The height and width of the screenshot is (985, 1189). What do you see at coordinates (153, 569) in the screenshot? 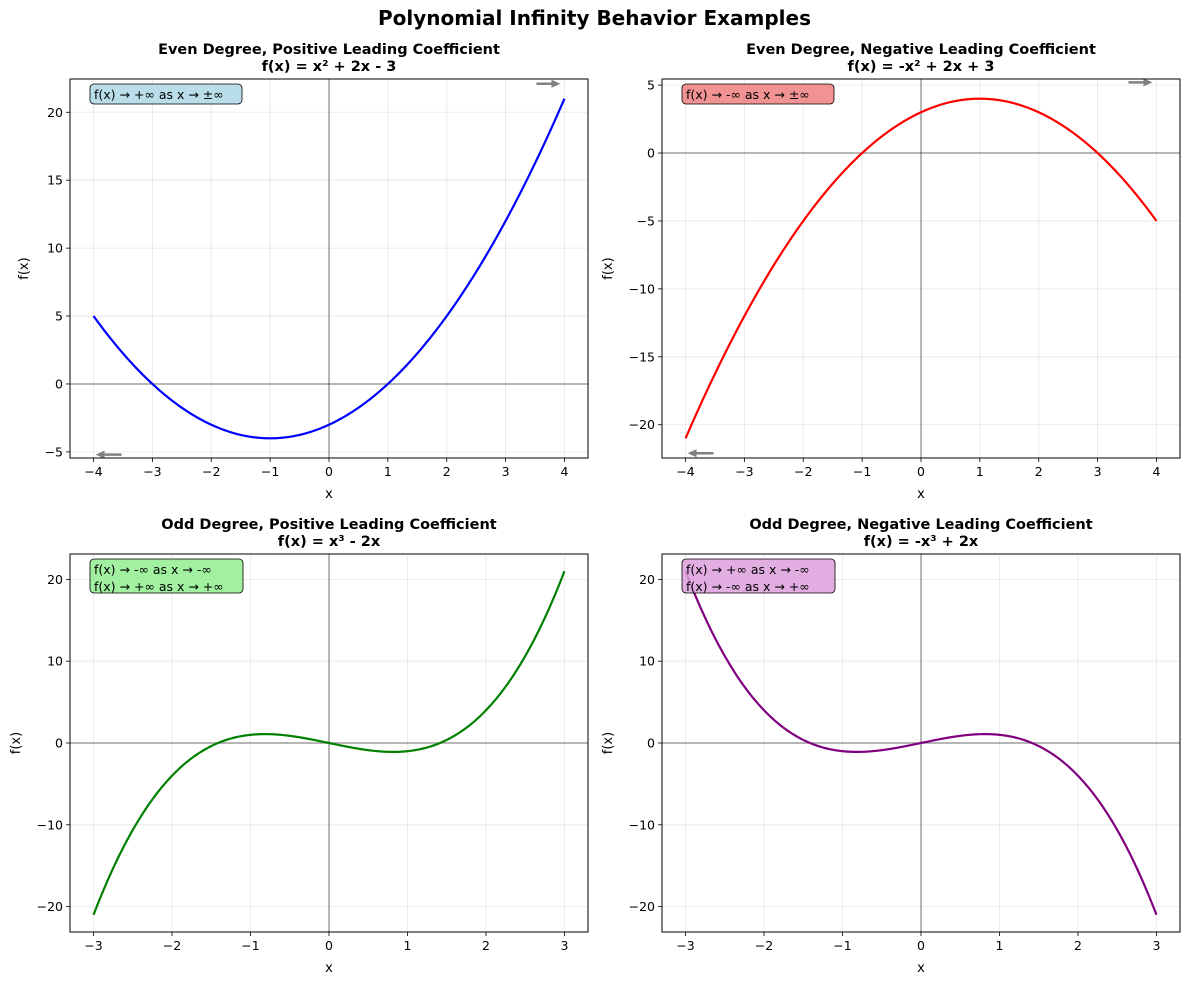
I see `annotation-line: f(x) → -∞ as x → -∞` at bounding box center [153, 569].